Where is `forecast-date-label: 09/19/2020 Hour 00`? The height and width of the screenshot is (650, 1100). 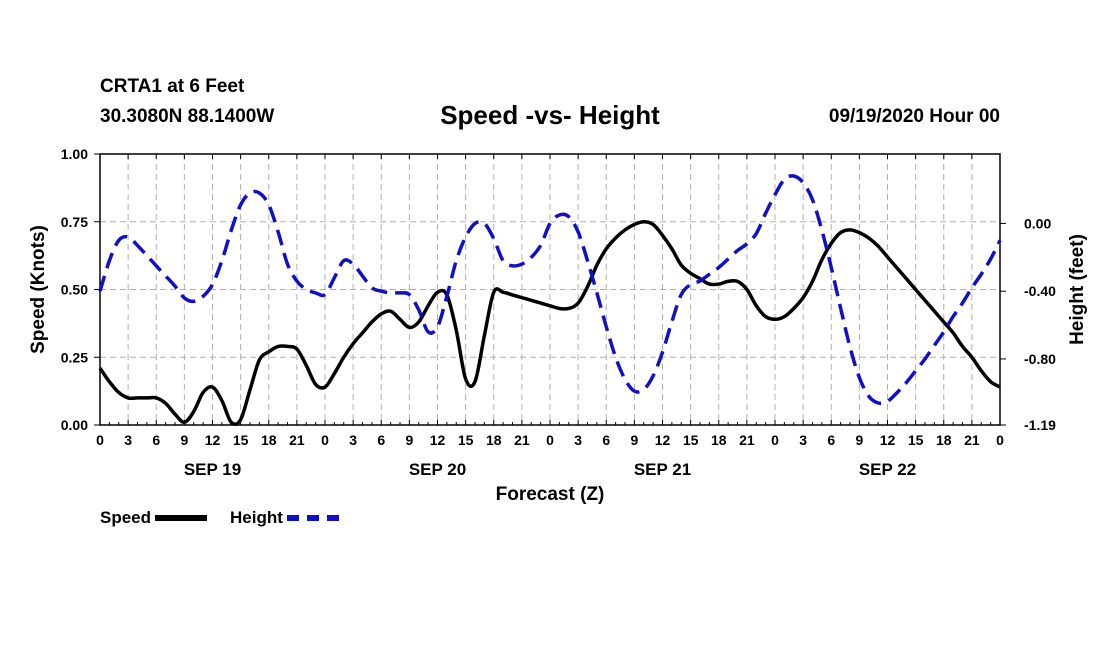 forecast-date-label: 09/19/2020 Hour 00 is located at coordinates (914, 116).